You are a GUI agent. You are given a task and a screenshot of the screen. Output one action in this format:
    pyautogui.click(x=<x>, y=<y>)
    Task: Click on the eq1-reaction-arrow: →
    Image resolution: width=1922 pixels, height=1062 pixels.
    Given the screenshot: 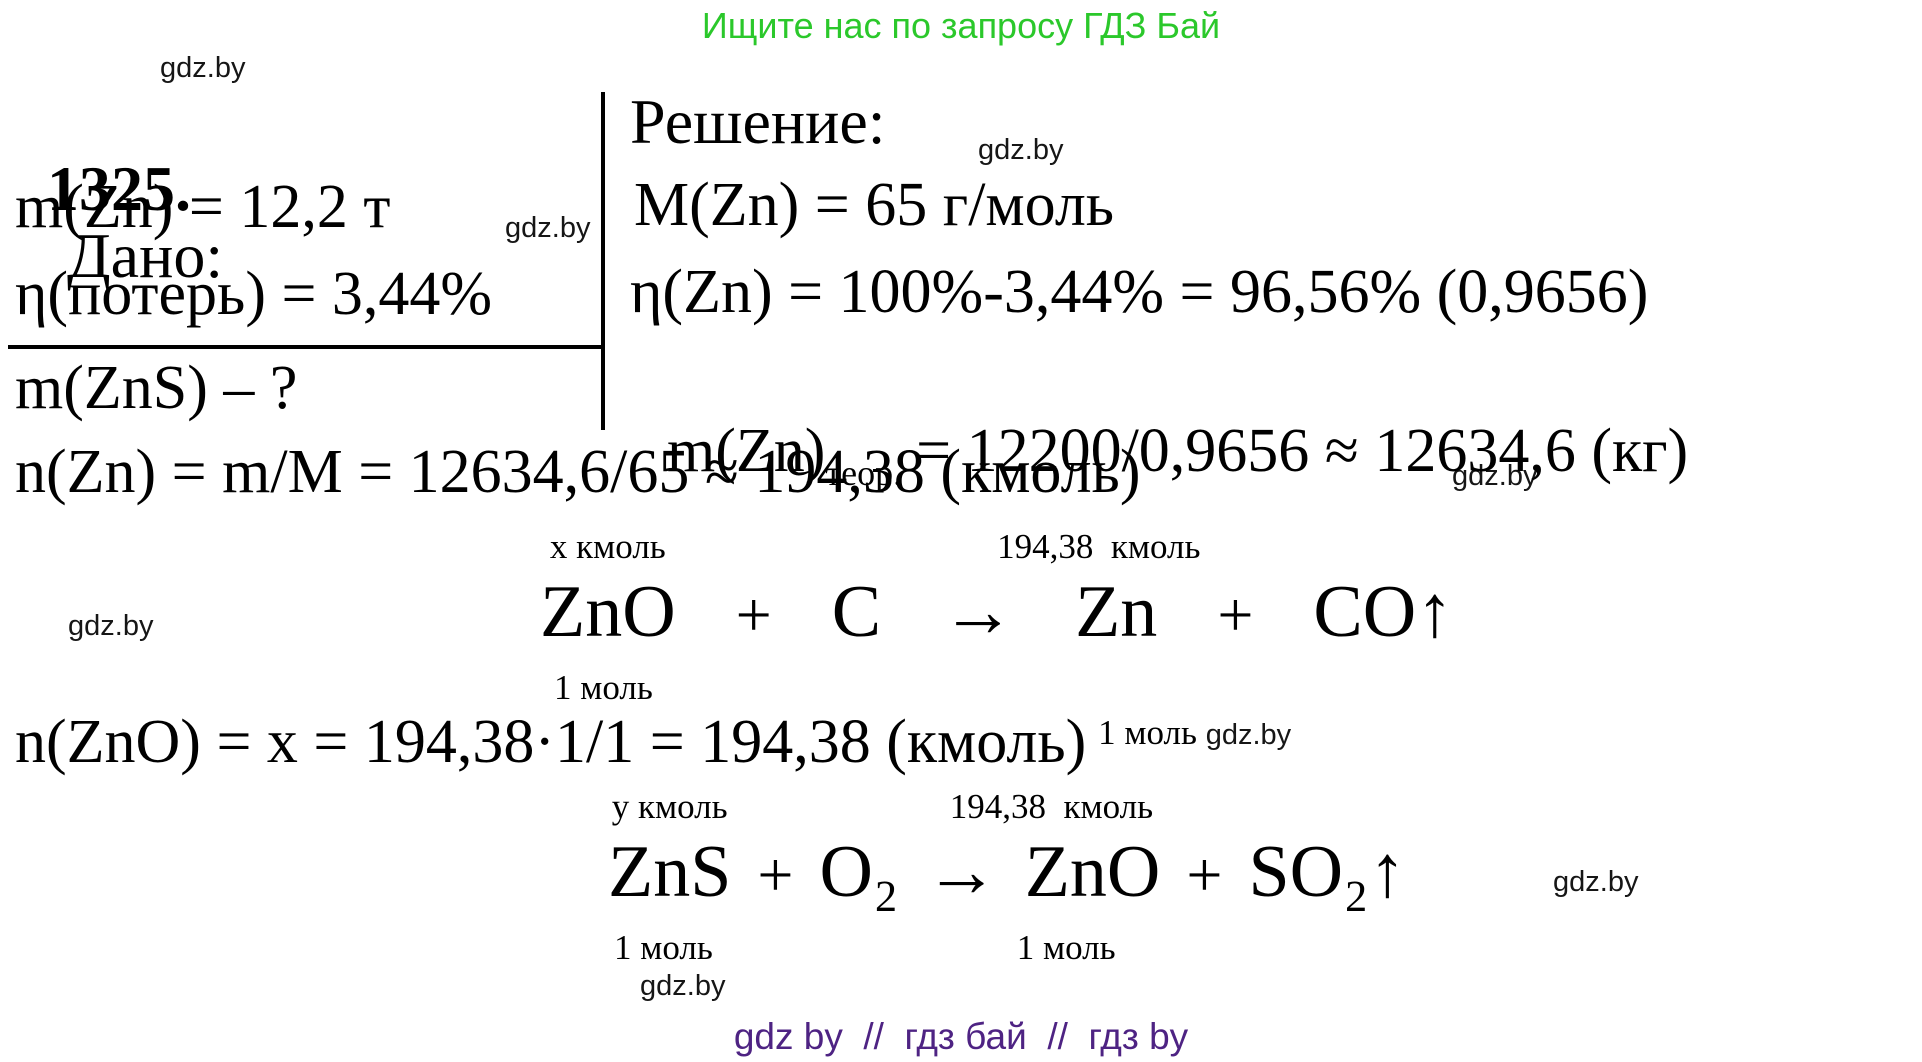 What is the action you would take?
    pyautogui.click(x=978, y=611)
    